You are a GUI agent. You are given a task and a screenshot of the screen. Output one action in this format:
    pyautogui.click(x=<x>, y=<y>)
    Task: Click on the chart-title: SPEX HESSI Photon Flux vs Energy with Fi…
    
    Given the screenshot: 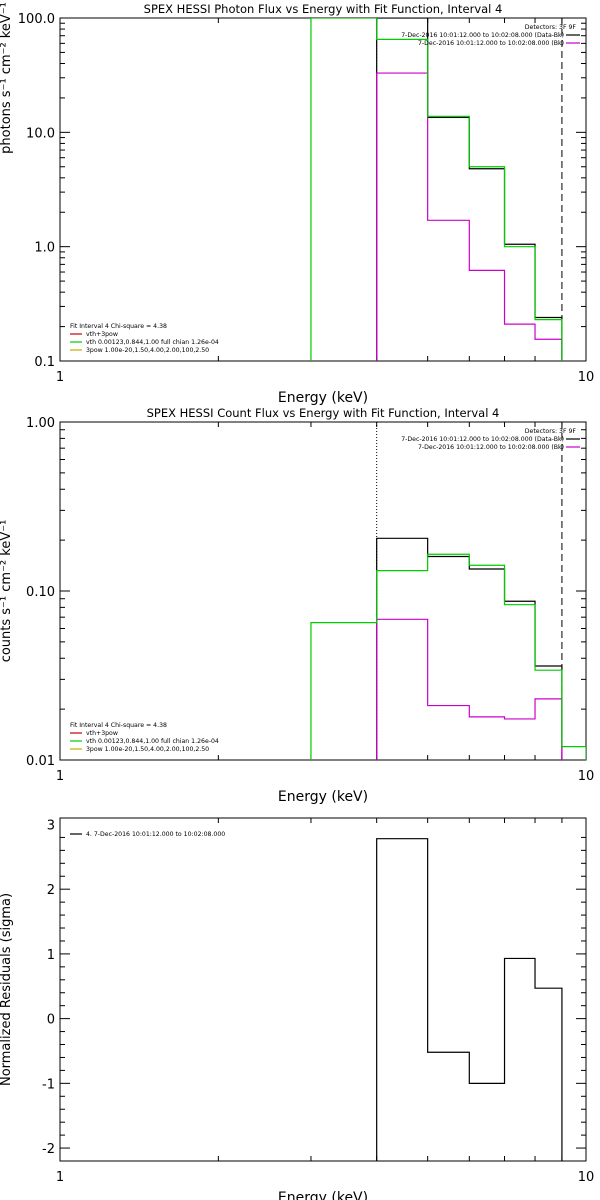 What is the action you would take?
    pyautogui.click(x=323, y=9)
    